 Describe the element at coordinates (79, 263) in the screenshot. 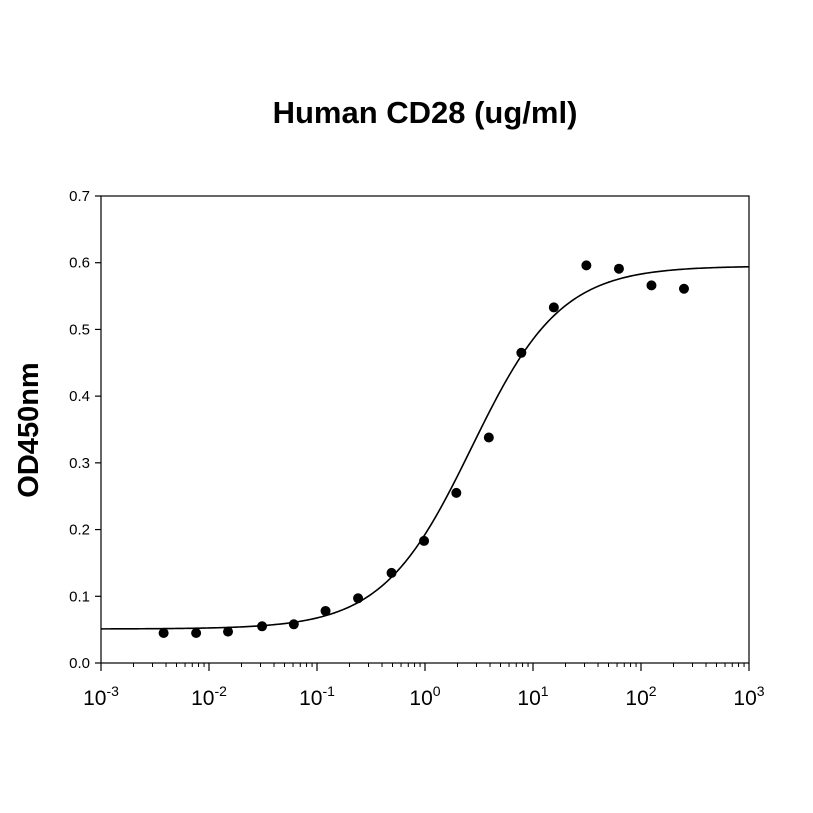

I see `y-tick-label: 0.6` at that location.